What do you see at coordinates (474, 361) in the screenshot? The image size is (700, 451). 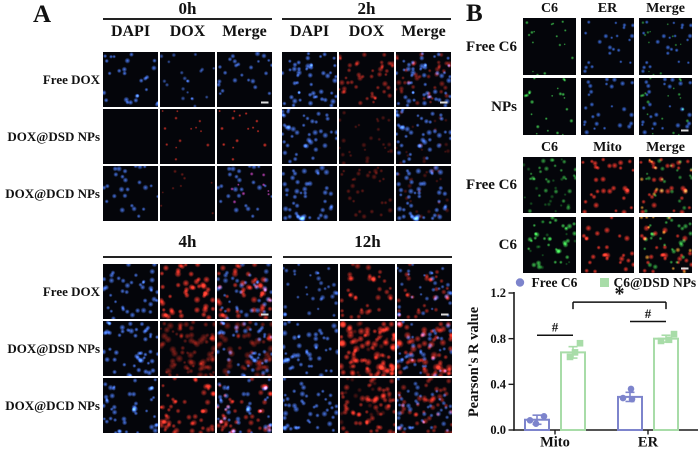 I see `y-axis-title: Pearson's R value` at bounding box center [474, 361].